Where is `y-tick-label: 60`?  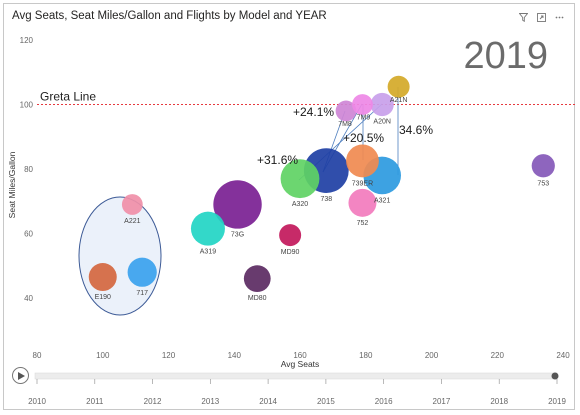 y-tick-label: 60 is located at coordinates (28, 234).